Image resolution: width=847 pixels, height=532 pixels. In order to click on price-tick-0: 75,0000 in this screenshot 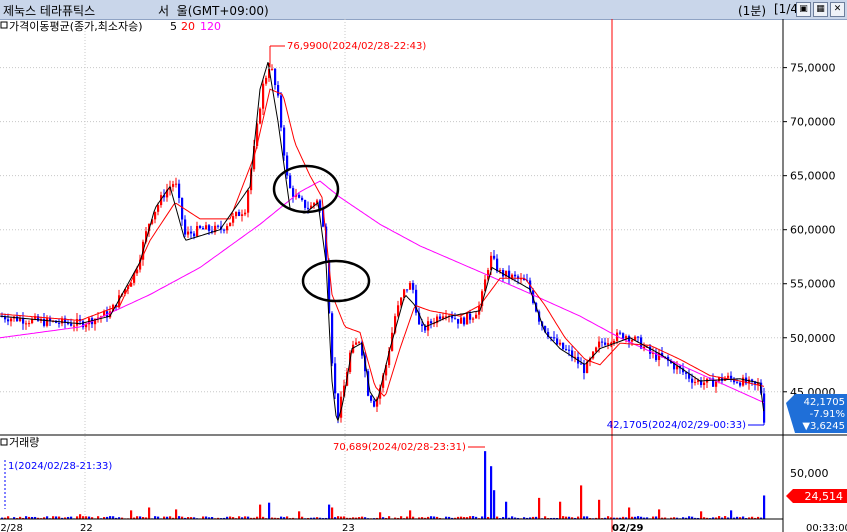, I will do `click(813, 68)`.